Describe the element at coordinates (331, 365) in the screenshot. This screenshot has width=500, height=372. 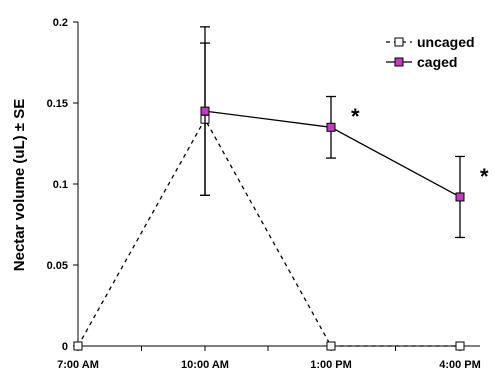
I see `x-tick-label: 1:00 PM` at that location.